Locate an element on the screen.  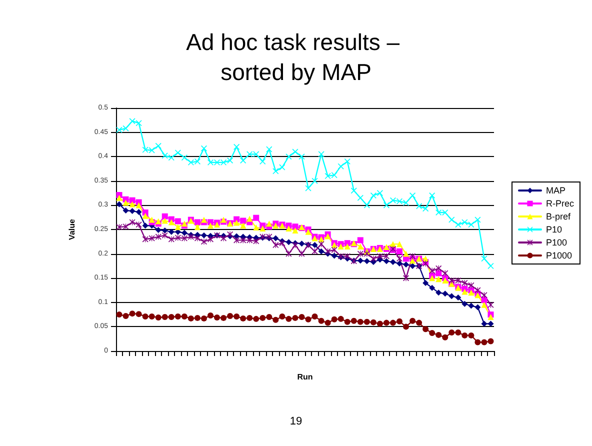
legend-label: P100 is located at coordinates (557, 243).